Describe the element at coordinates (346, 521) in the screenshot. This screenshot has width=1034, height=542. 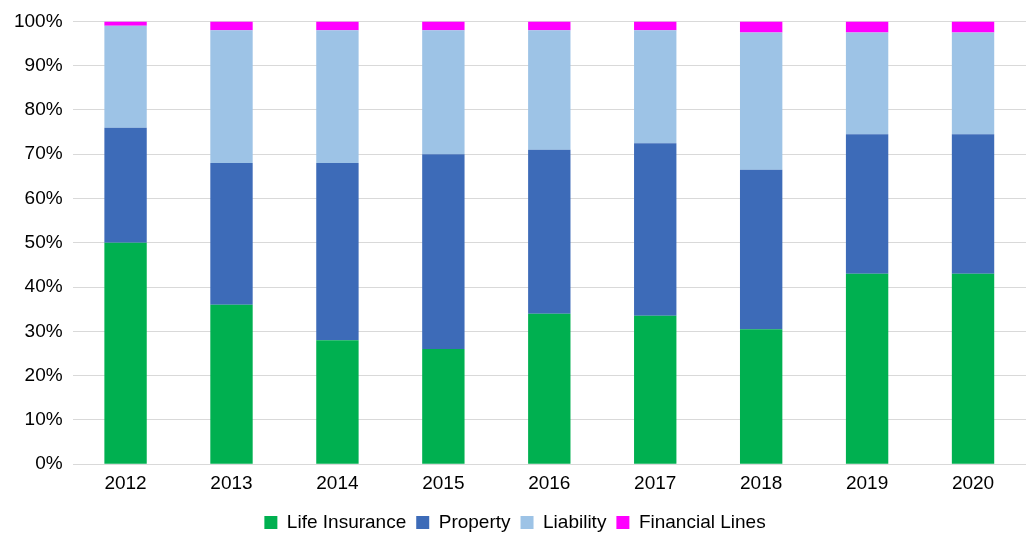
I see `legend-label: Life Insurance` at that location.